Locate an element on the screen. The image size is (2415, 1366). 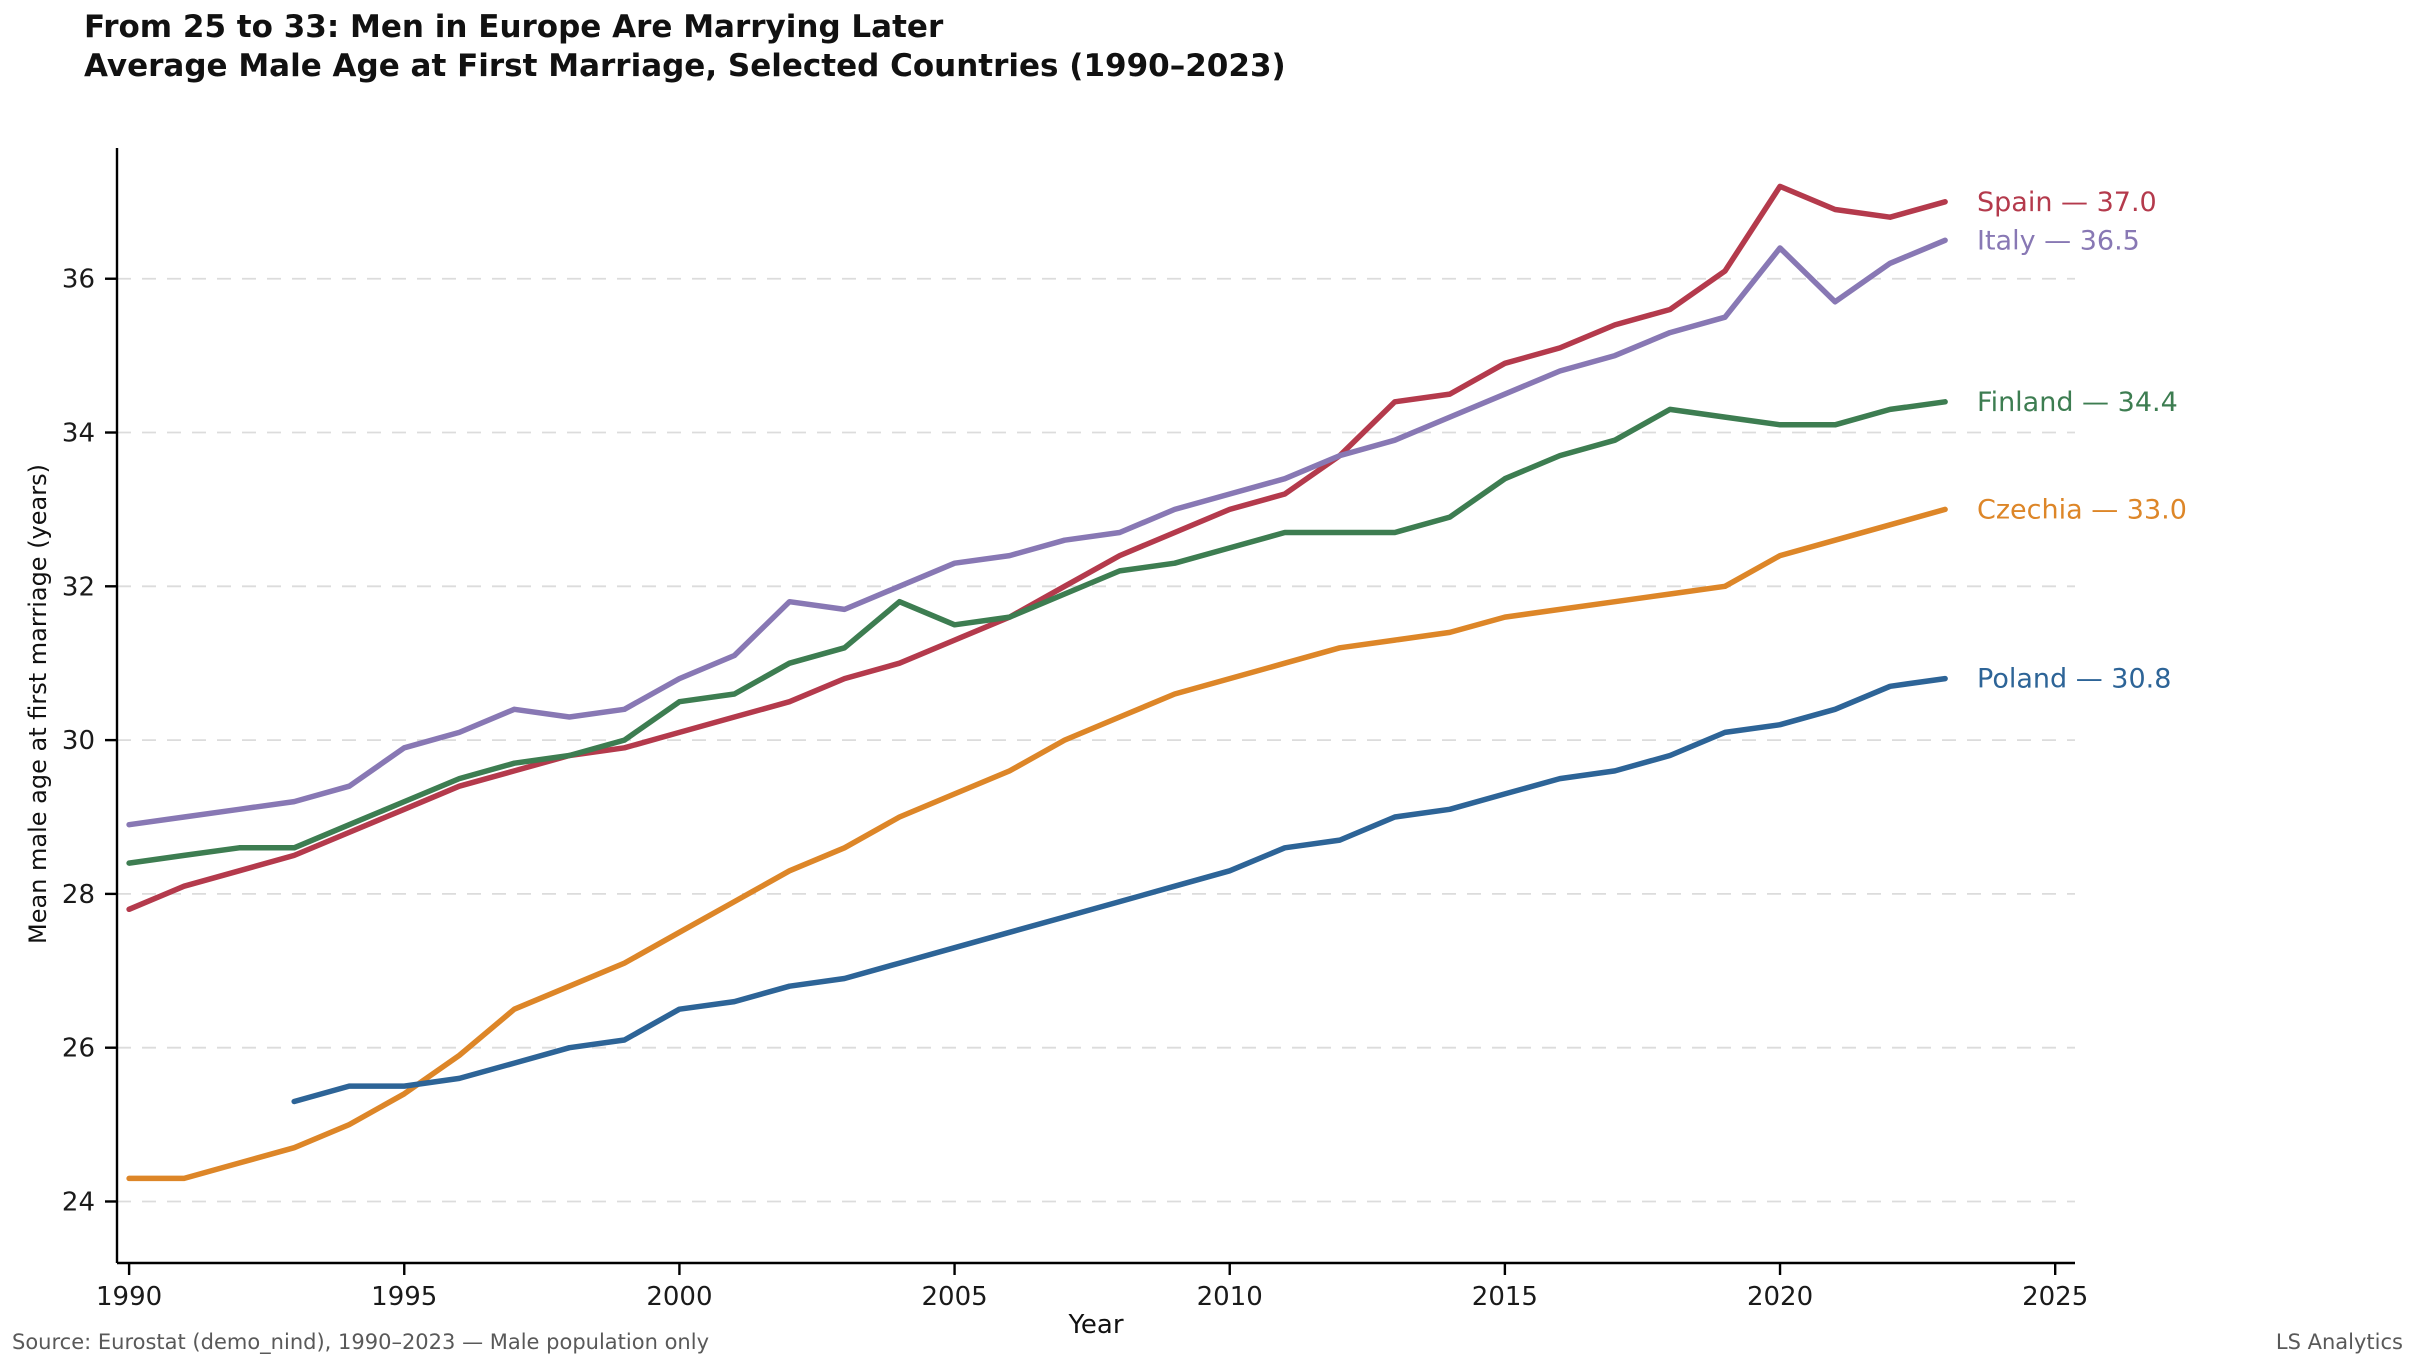
y-tick-label-30: 30 is located at coordinates (78, 741).